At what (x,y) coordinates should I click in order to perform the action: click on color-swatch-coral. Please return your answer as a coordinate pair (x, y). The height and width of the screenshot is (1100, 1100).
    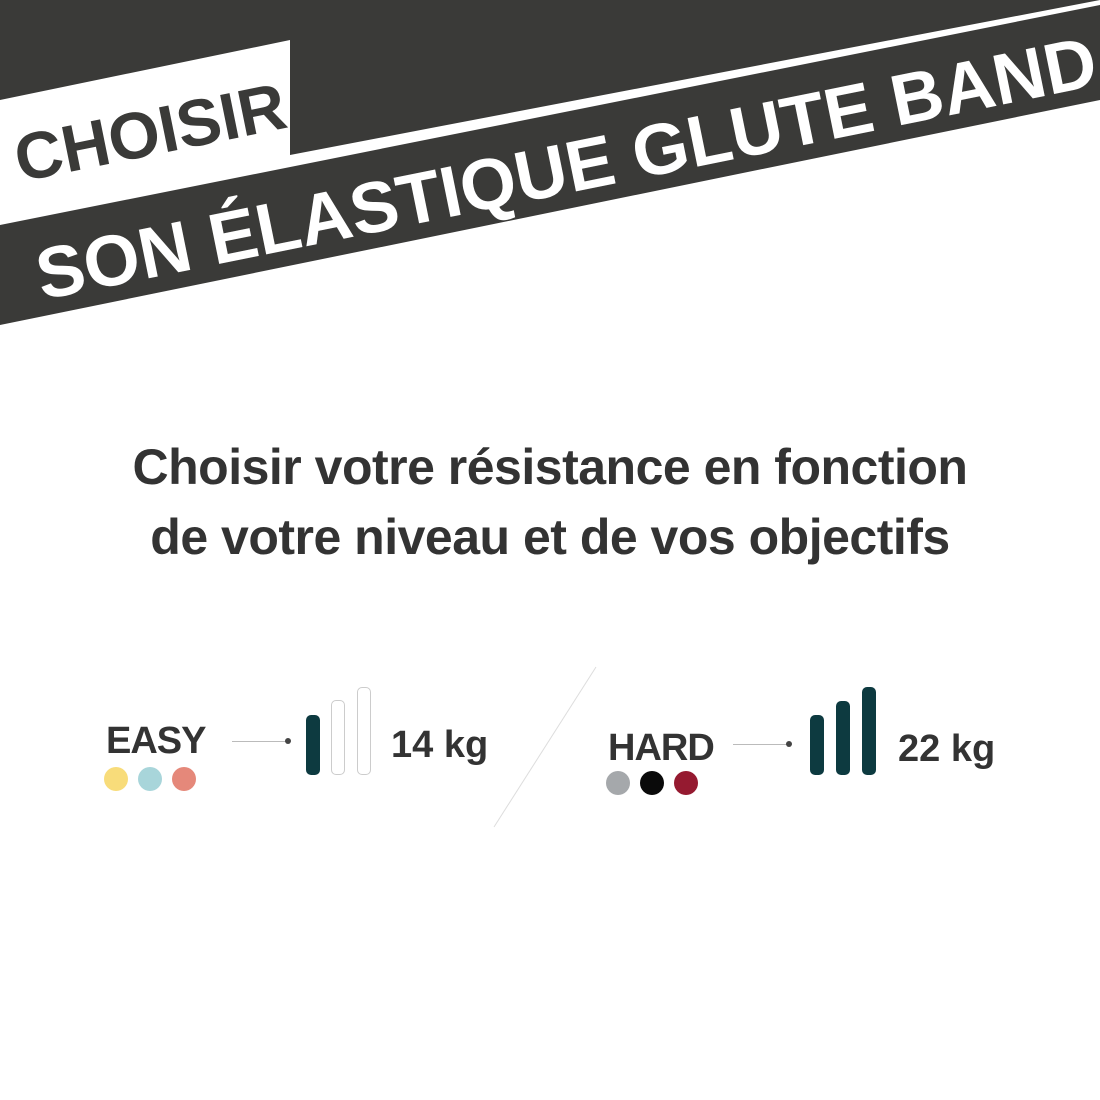
    Looking at the image, I should click on (184, 779).